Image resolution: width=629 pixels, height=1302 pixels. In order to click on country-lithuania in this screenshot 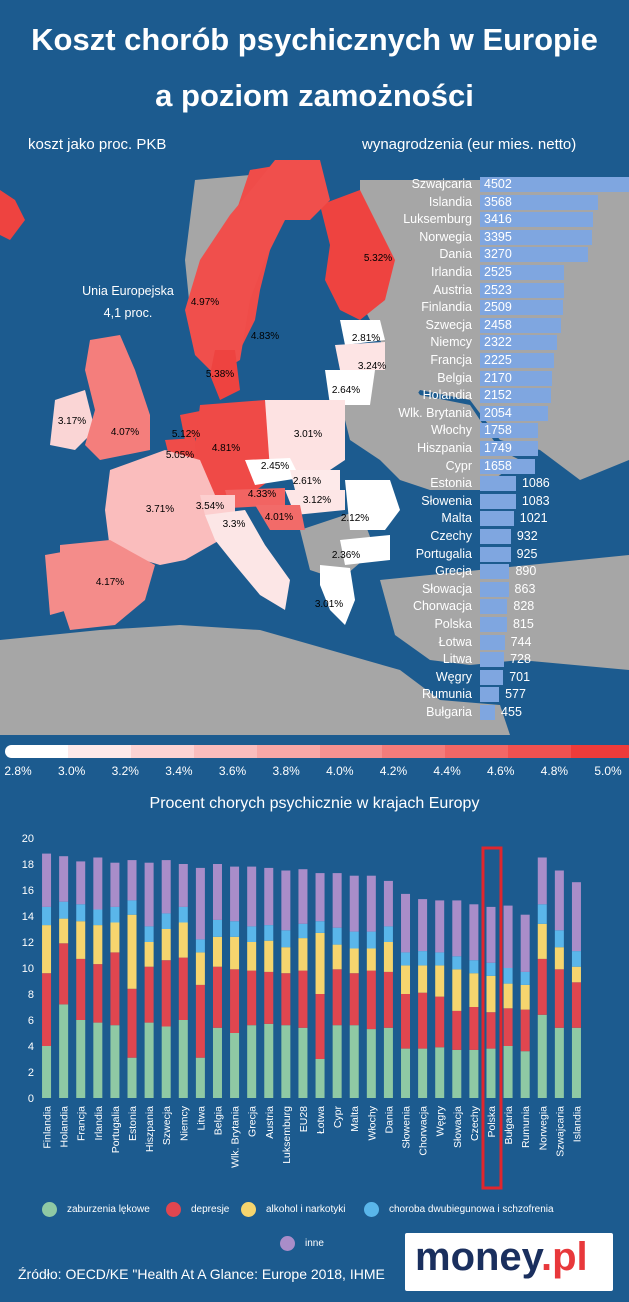, I will do `click(350, 387)`.